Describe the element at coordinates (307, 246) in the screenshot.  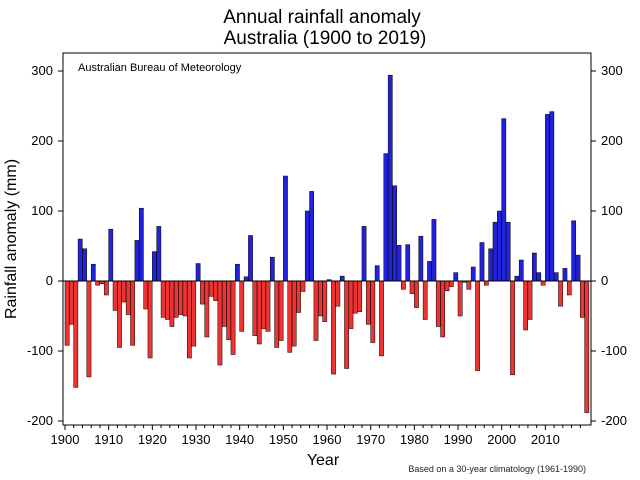
I see `bar-1955` at that location.